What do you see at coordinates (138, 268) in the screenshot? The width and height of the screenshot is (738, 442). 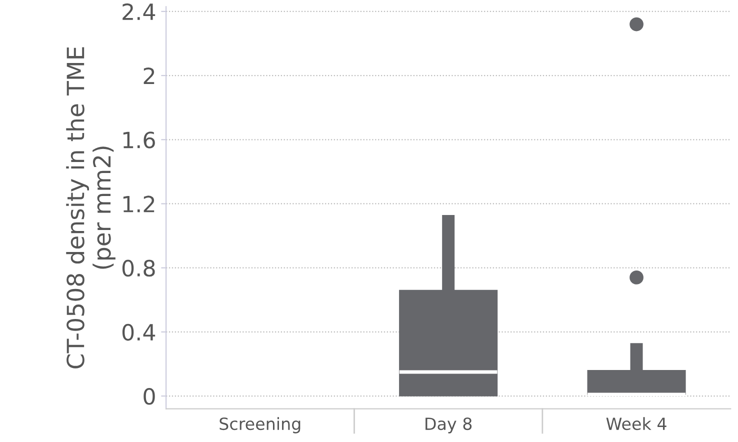 I see `y-tick-label: 0.8` at bounding box center [138, 268].